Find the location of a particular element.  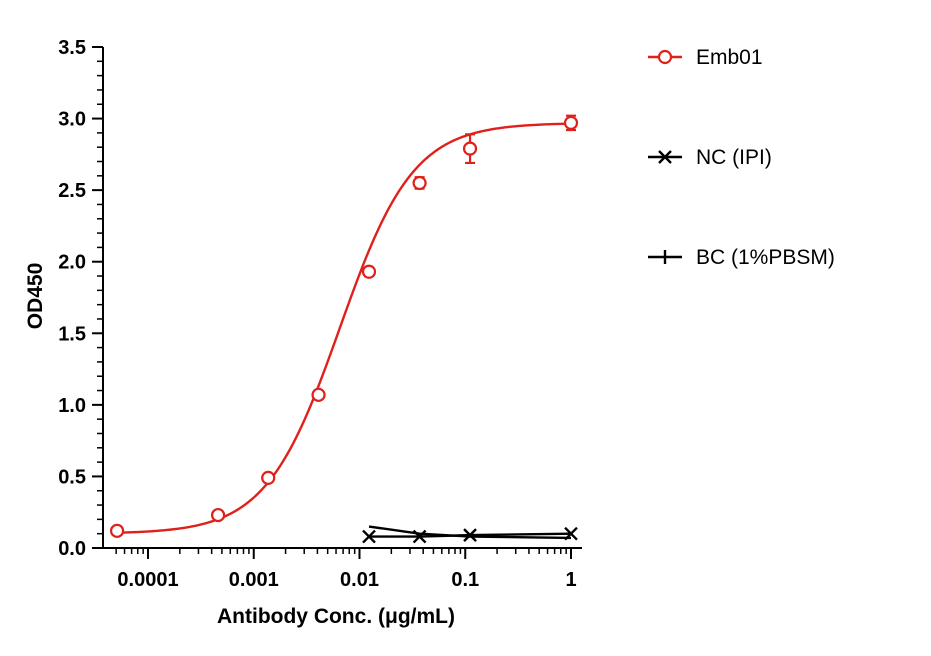

x-tick-label: 0.1 is located at coordinates (465, 580).